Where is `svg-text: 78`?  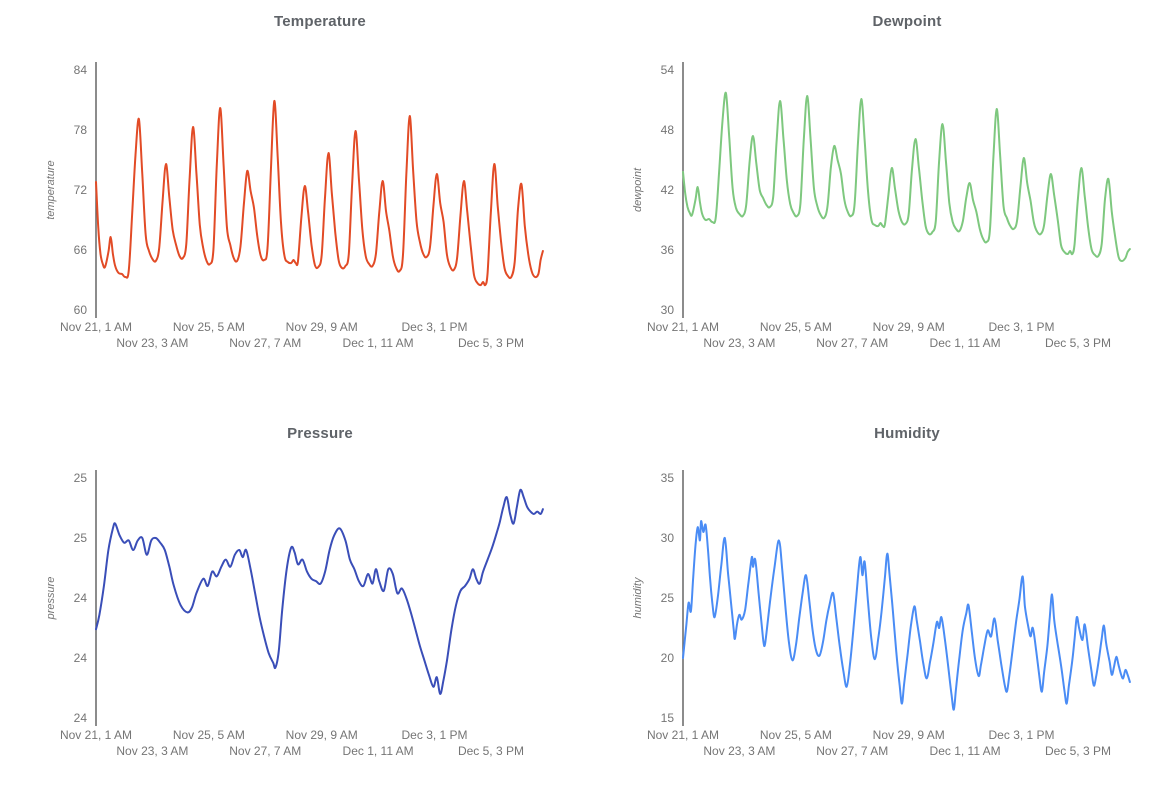
svg-text: 78 is located at coordinates (81, 130).